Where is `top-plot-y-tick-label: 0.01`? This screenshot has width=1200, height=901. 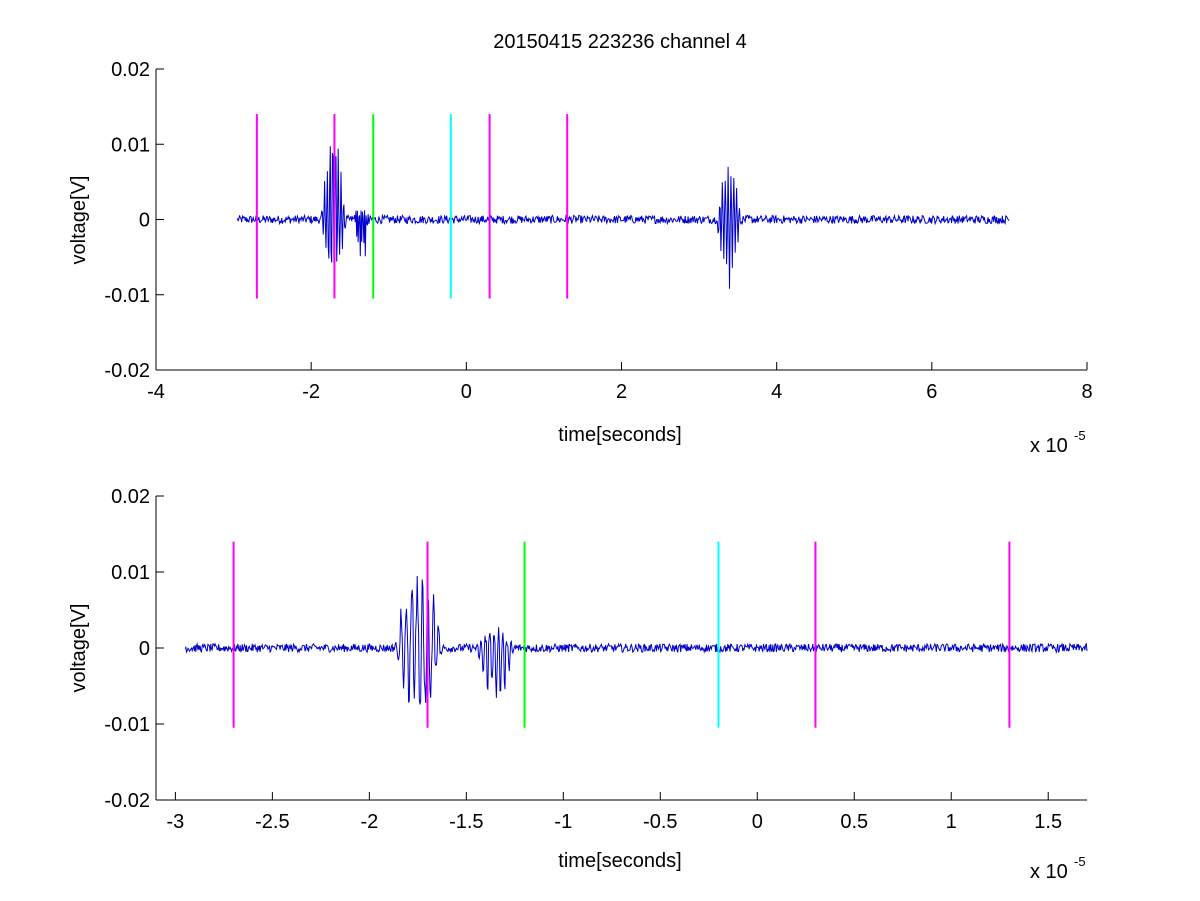 top-plot-y-tick-label: 0.01 is located at coordinates (130, 145).